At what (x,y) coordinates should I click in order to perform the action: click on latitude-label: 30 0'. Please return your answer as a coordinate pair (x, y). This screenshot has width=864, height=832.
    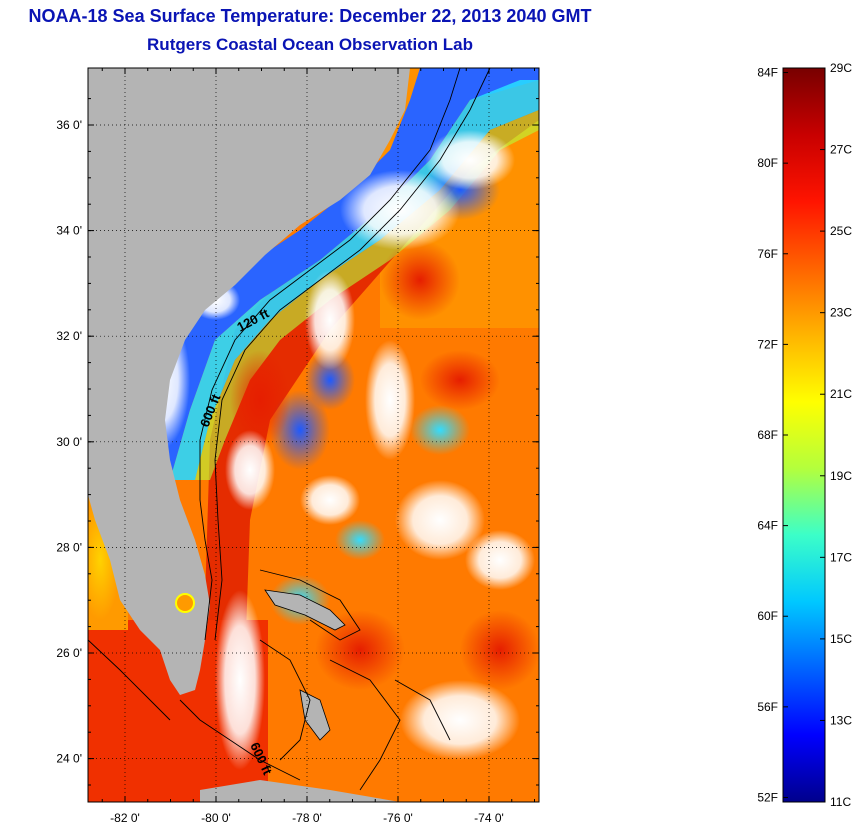
    Looking at the image, I should click on (69, 442).